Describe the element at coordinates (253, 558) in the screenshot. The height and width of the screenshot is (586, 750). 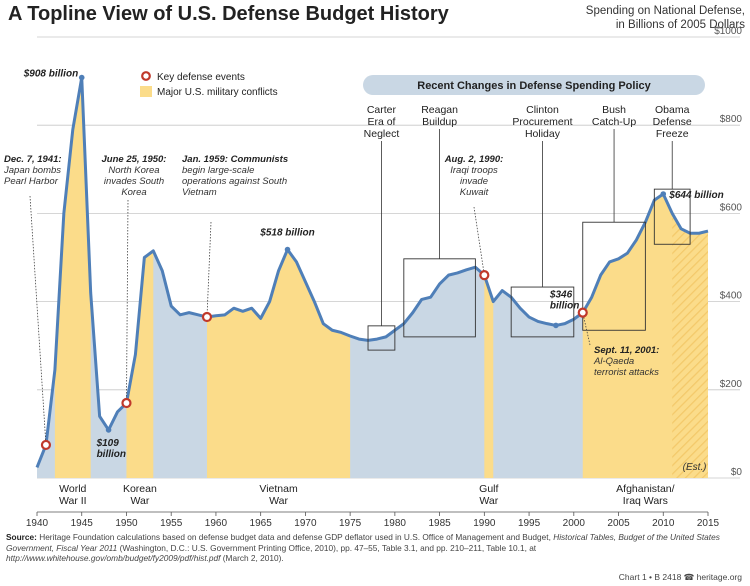
I see `source-text-c: (March 2, 2010).` at that location.